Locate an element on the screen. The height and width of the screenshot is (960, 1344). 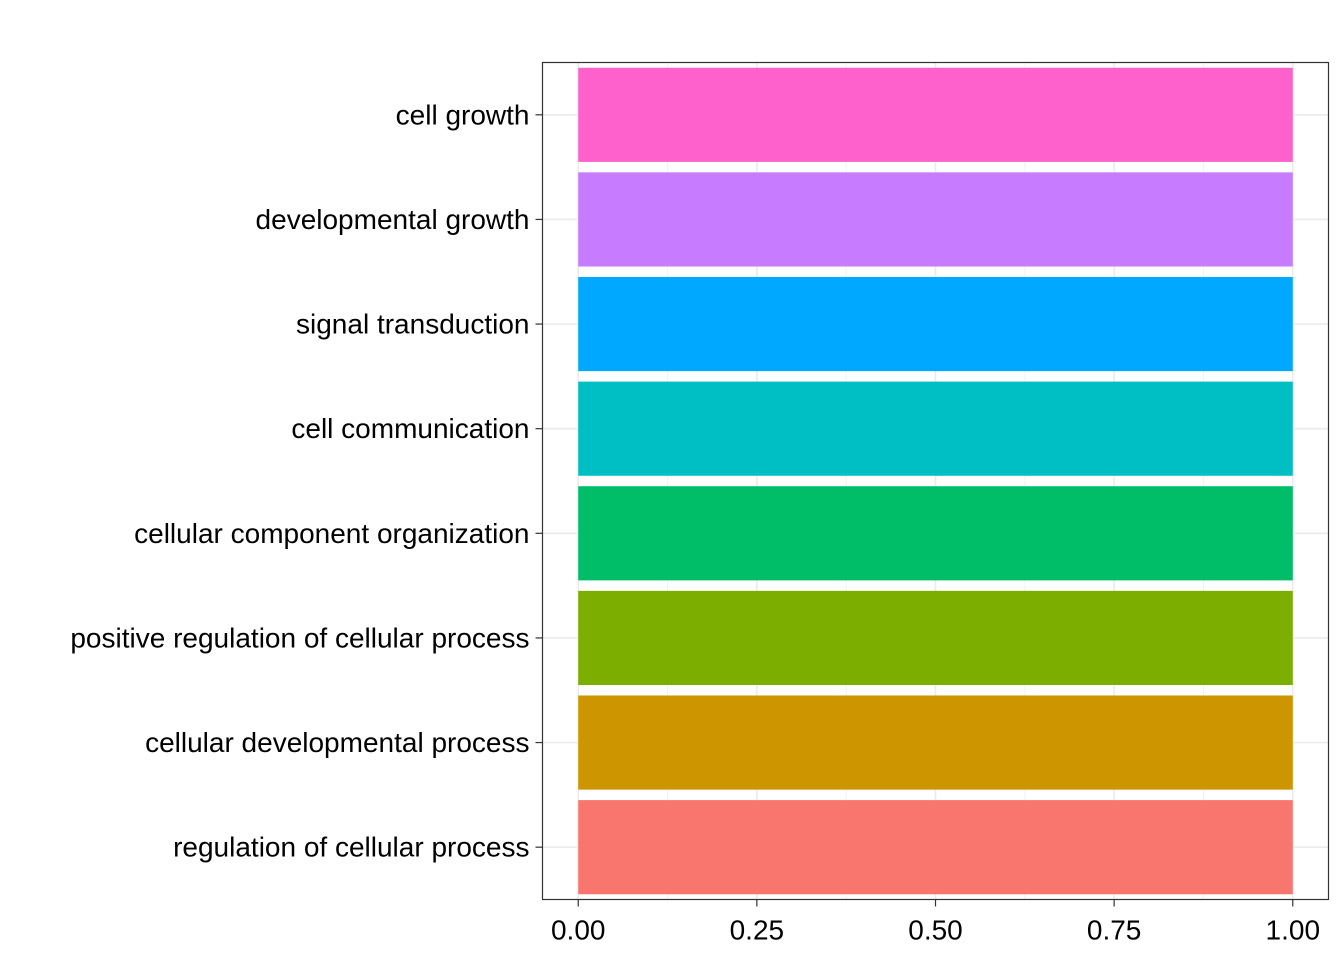
y-tick-label: positive regulation of cellular process is located at coordinates (299, 637).